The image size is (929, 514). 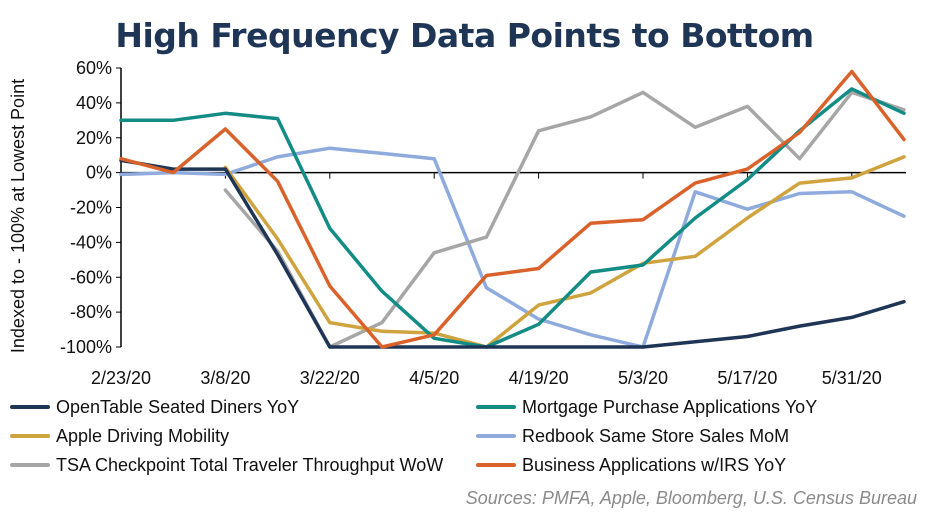 What do you see at coordinates (94, 103) in the screenshot?
I see `y-tick-label: 40%` at bounding box center [94, 103].